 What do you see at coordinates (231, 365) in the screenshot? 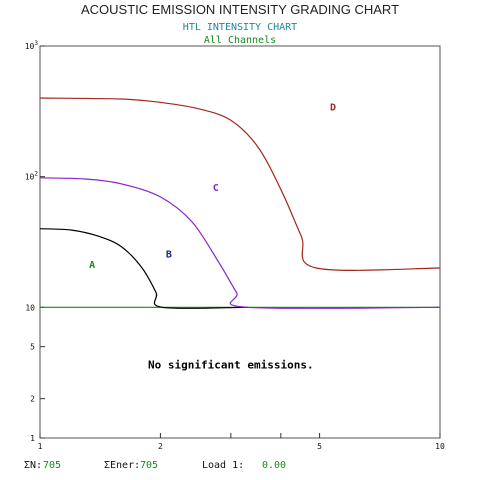
I see `annotation-note: No significant emissions.` at bounding box center [231, 365].